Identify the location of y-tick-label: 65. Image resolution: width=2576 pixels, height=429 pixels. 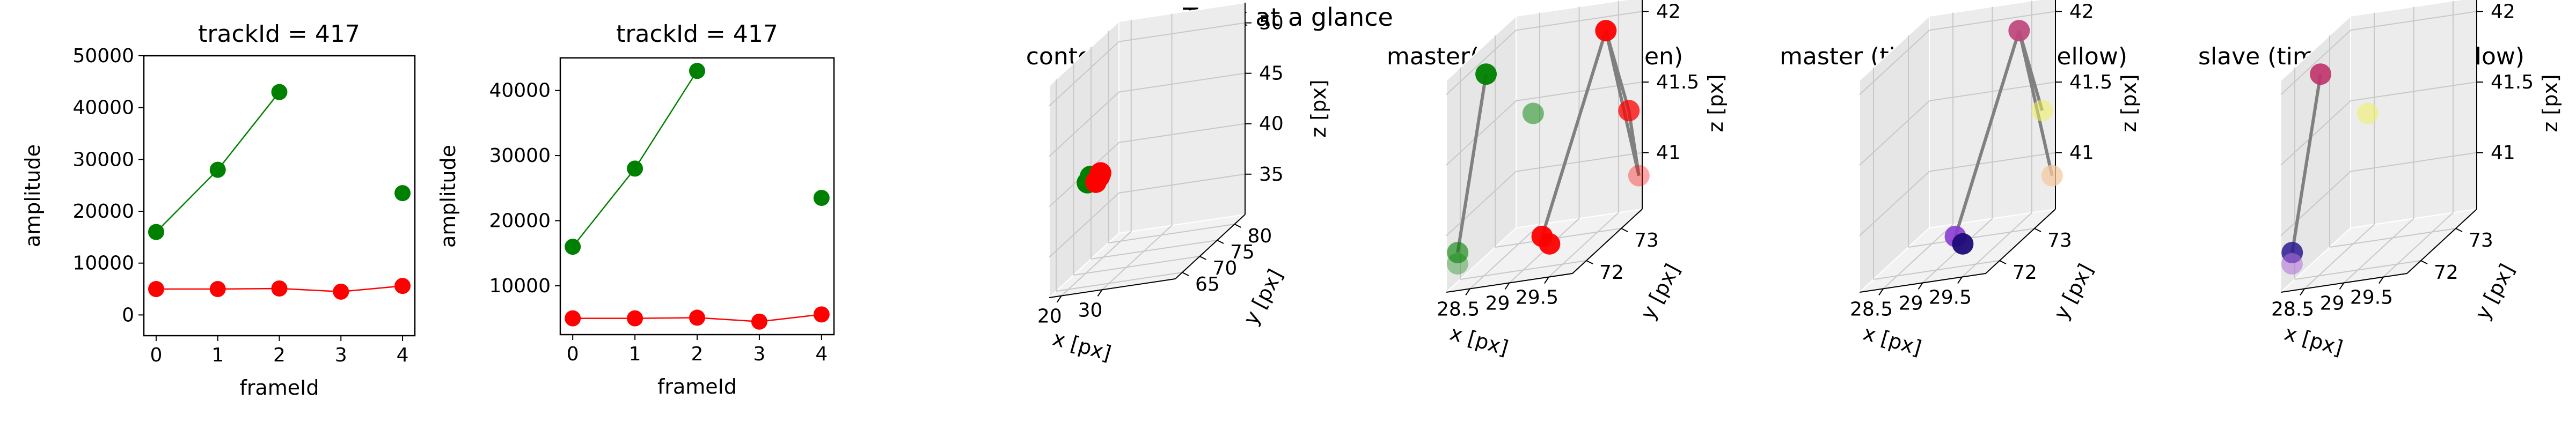
(1207, 284).